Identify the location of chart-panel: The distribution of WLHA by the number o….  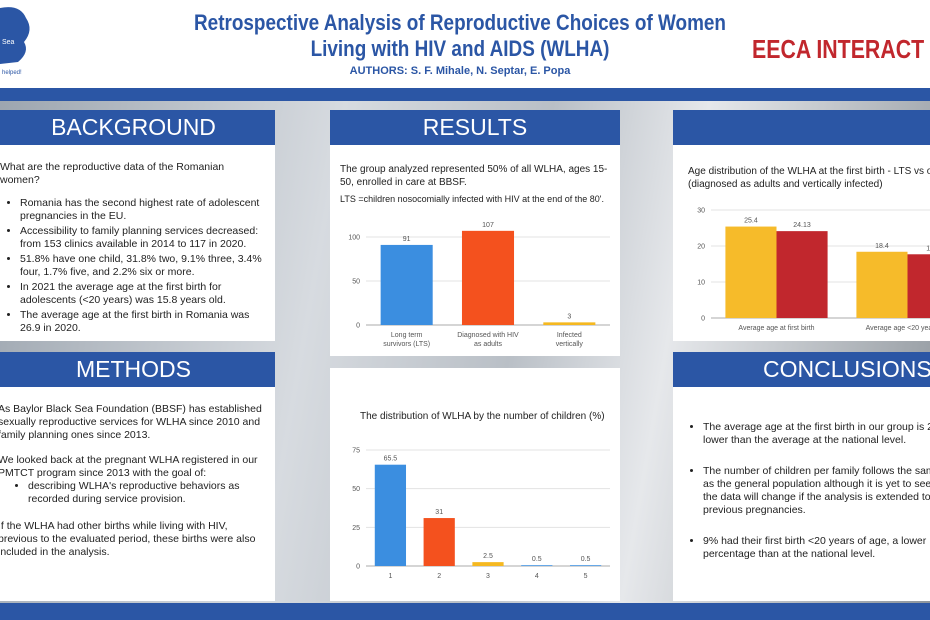
(475, 484).